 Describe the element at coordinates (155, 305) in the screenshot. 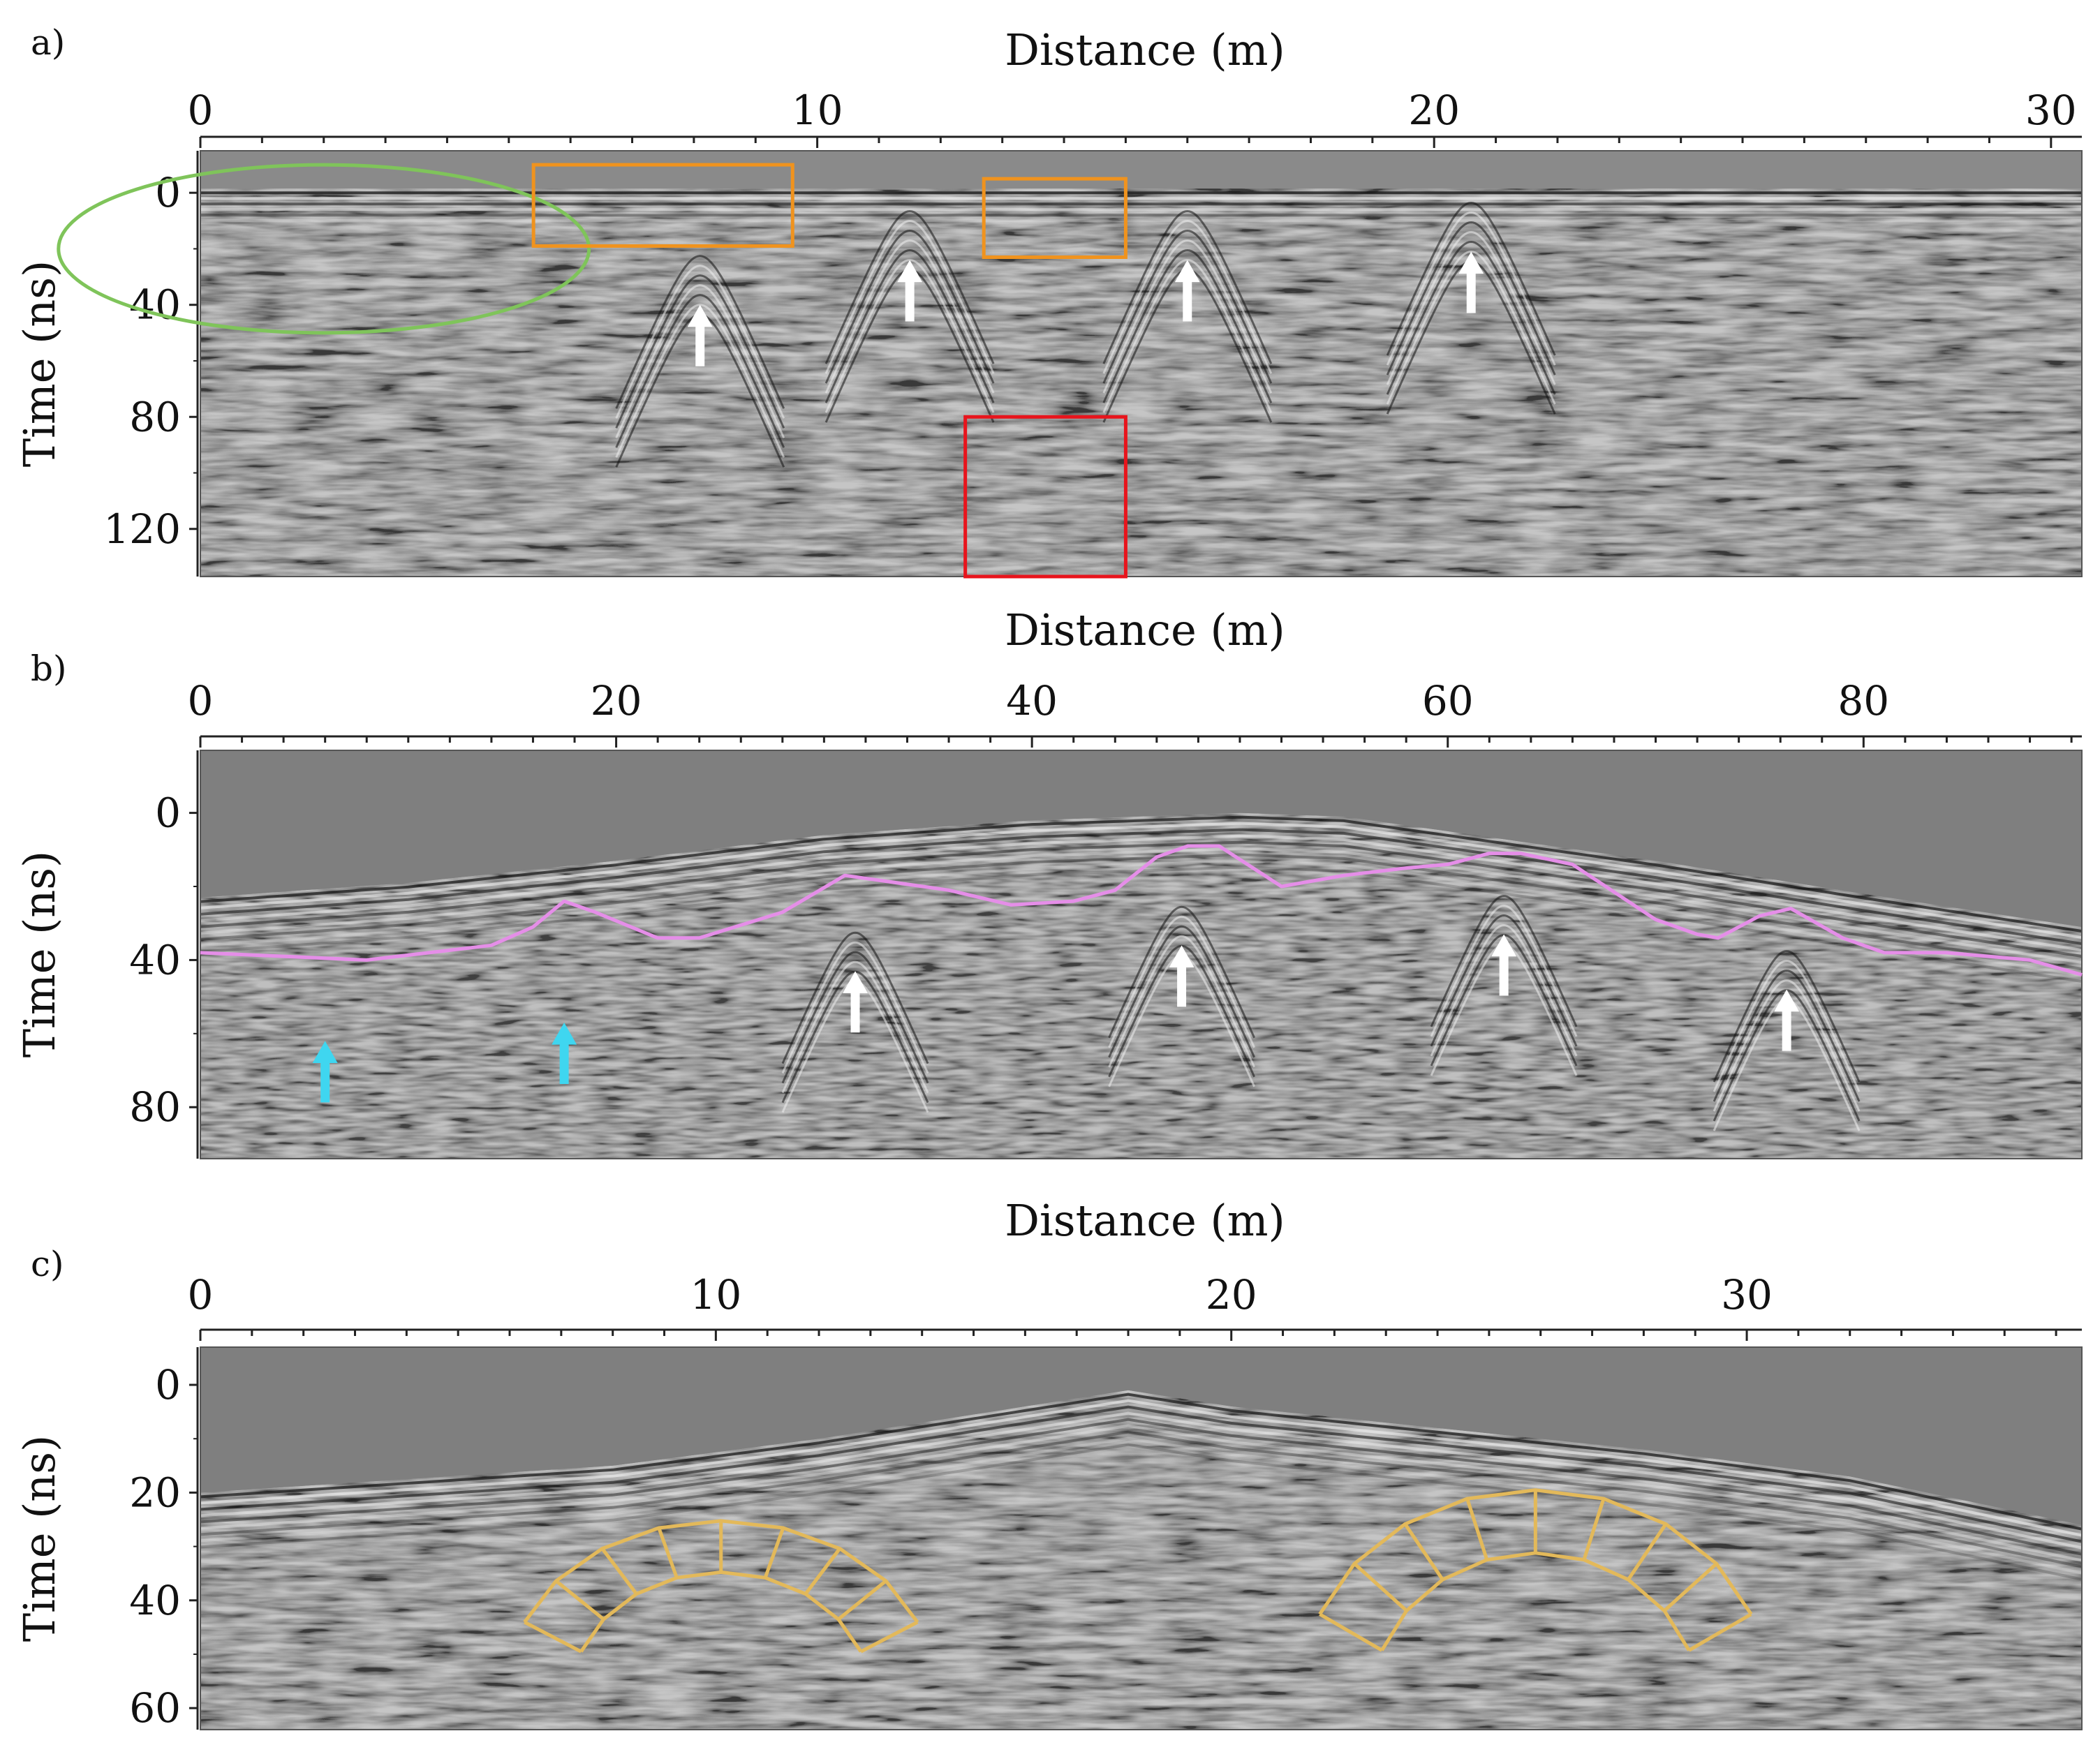

I see `y-tick-label: 40` at that location.